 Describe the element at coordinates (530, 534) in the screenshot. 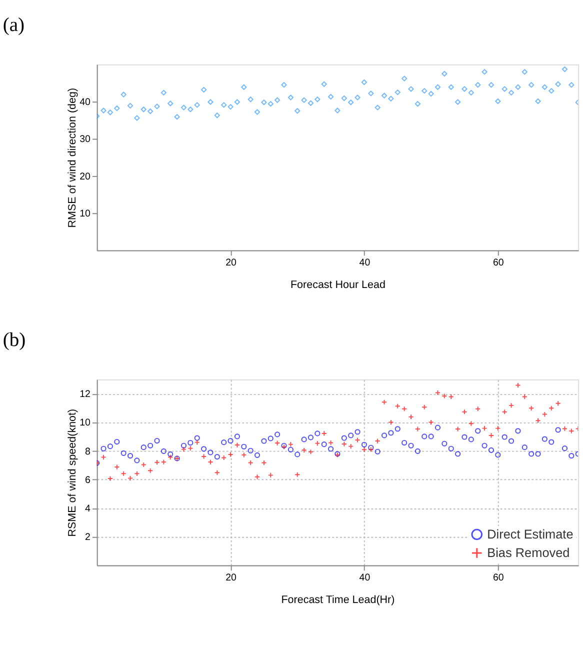

I see `legend-label: Direct Estimate` at that location.